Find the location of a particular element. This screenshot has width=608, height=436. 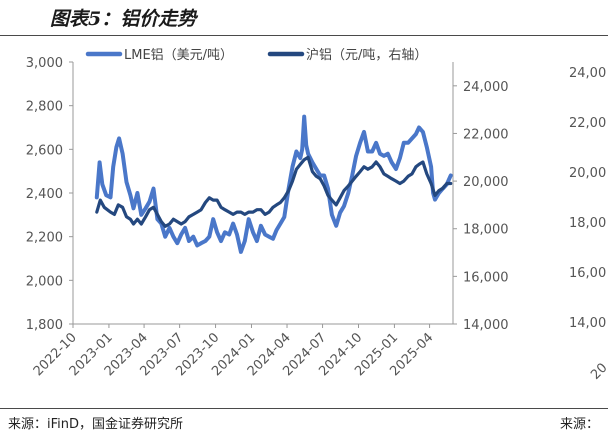

left-axis-tick-label: 2,800 is located at coordinates (44, 107).